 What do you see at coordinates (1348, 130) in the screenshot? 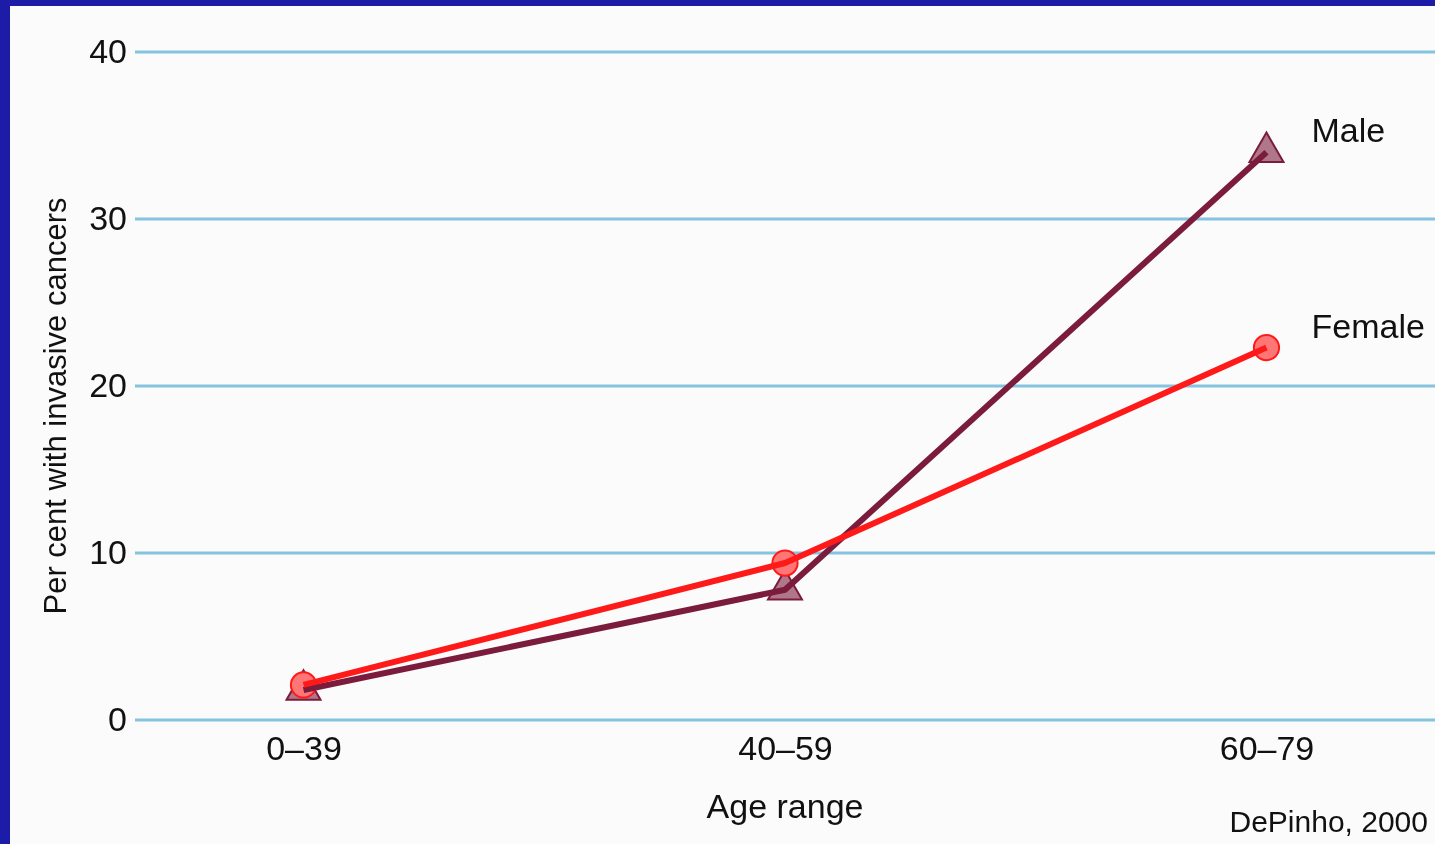
I see `series-label: Male` at bounding box center [1348, 130].